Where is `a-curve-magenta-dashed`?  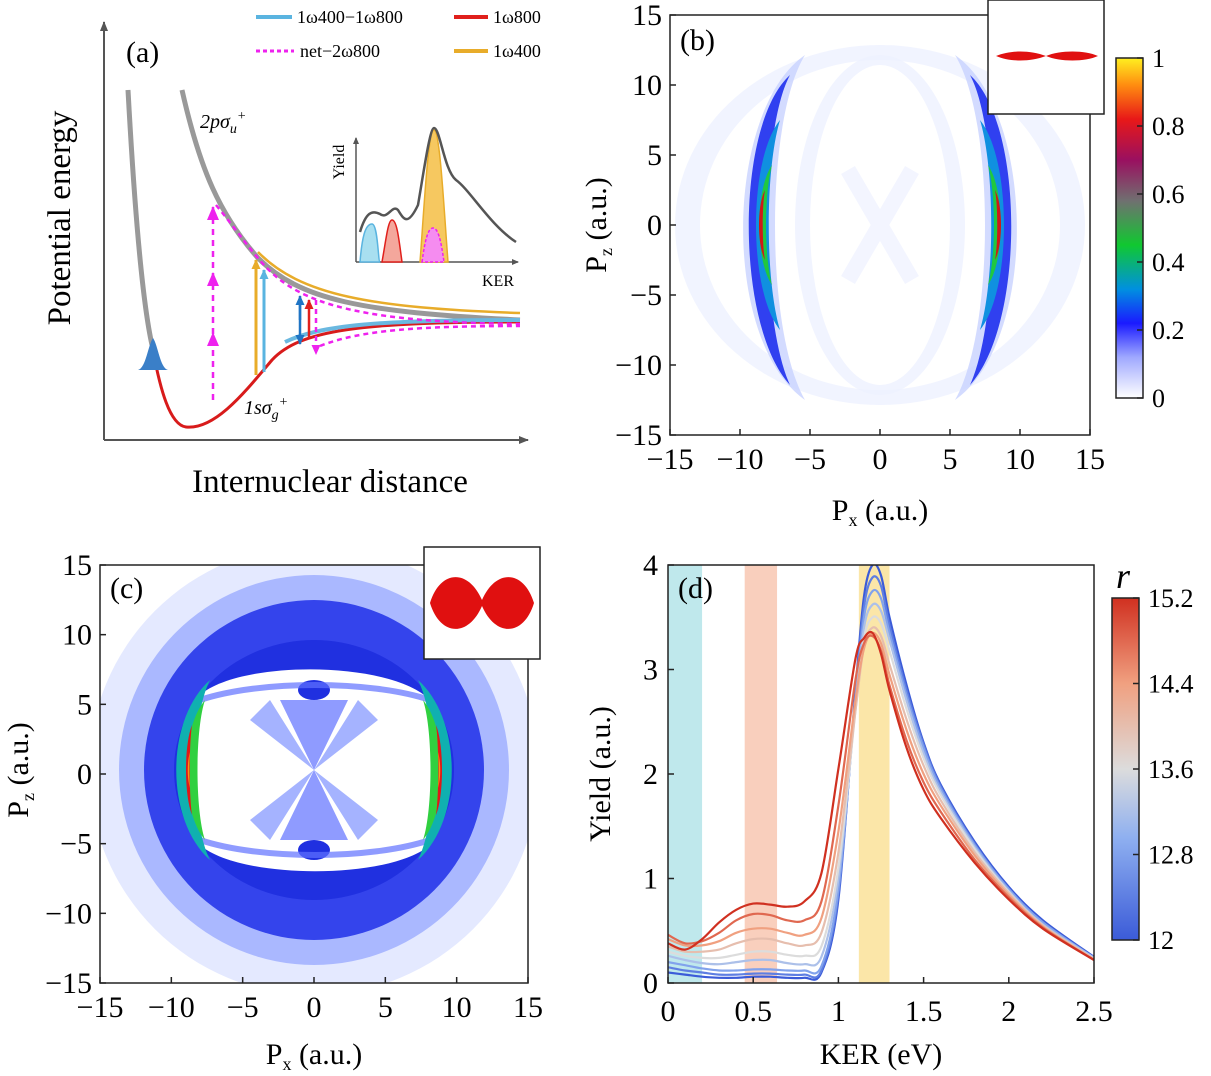
a-curve-magenta-dashed is located at coordinates (368, 265).